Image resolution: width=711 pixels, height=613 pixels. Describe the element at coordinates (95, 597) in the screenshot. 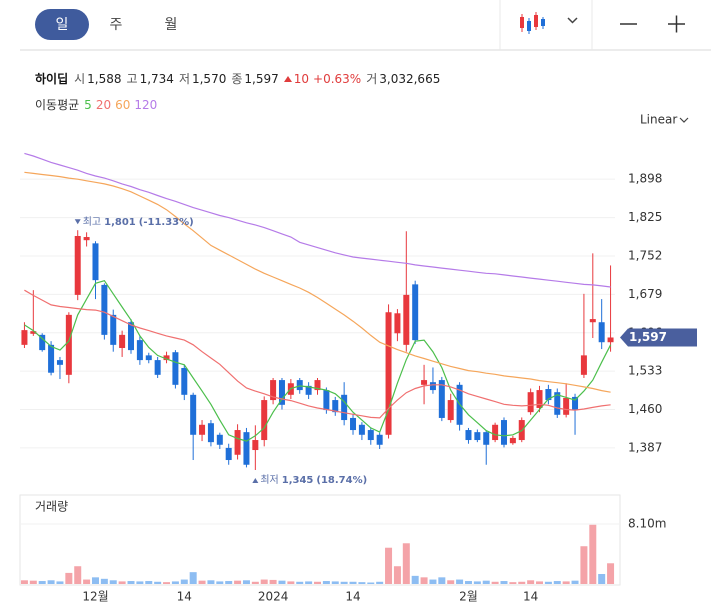

I see `x-tick-label: 12월` at that location.